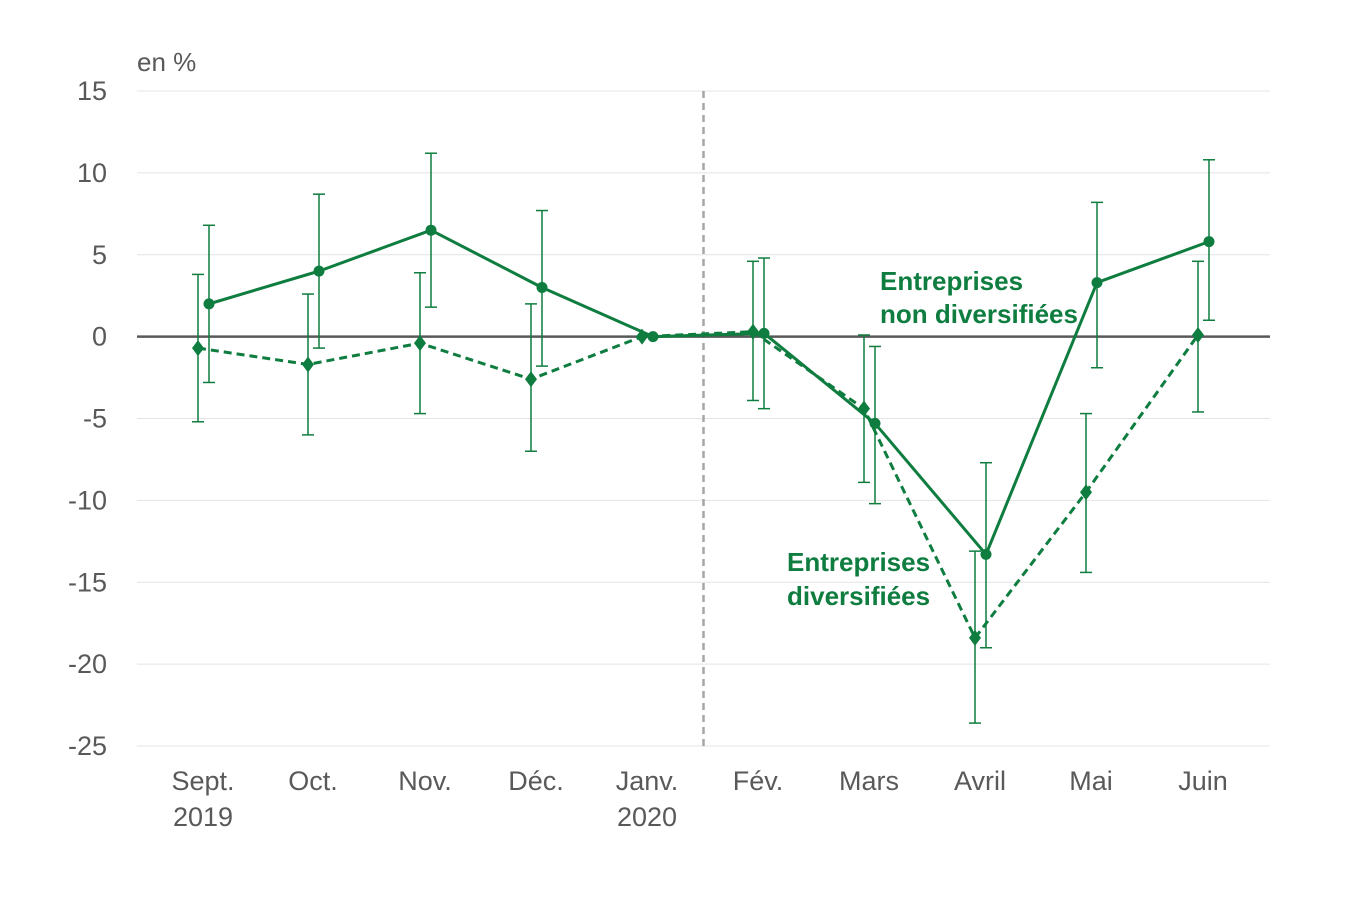  I want to click on y-tick-label: -15, so click(87, 582).